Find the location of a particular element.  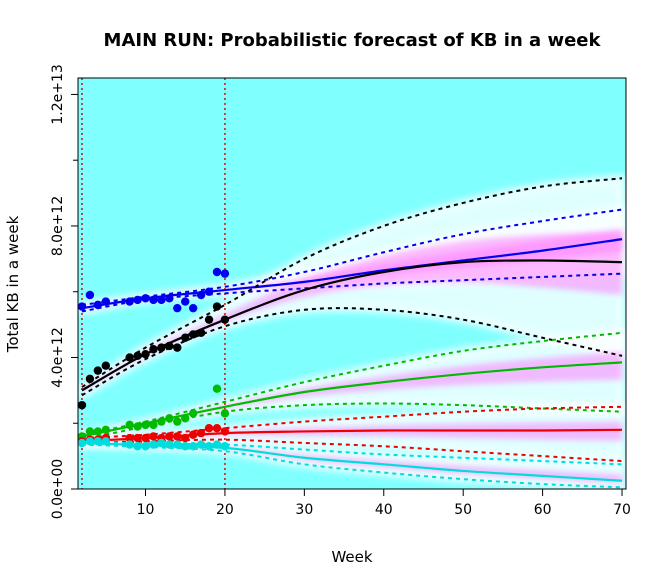

x-tick-label-1: 20 is located at coordinates (225, 510).